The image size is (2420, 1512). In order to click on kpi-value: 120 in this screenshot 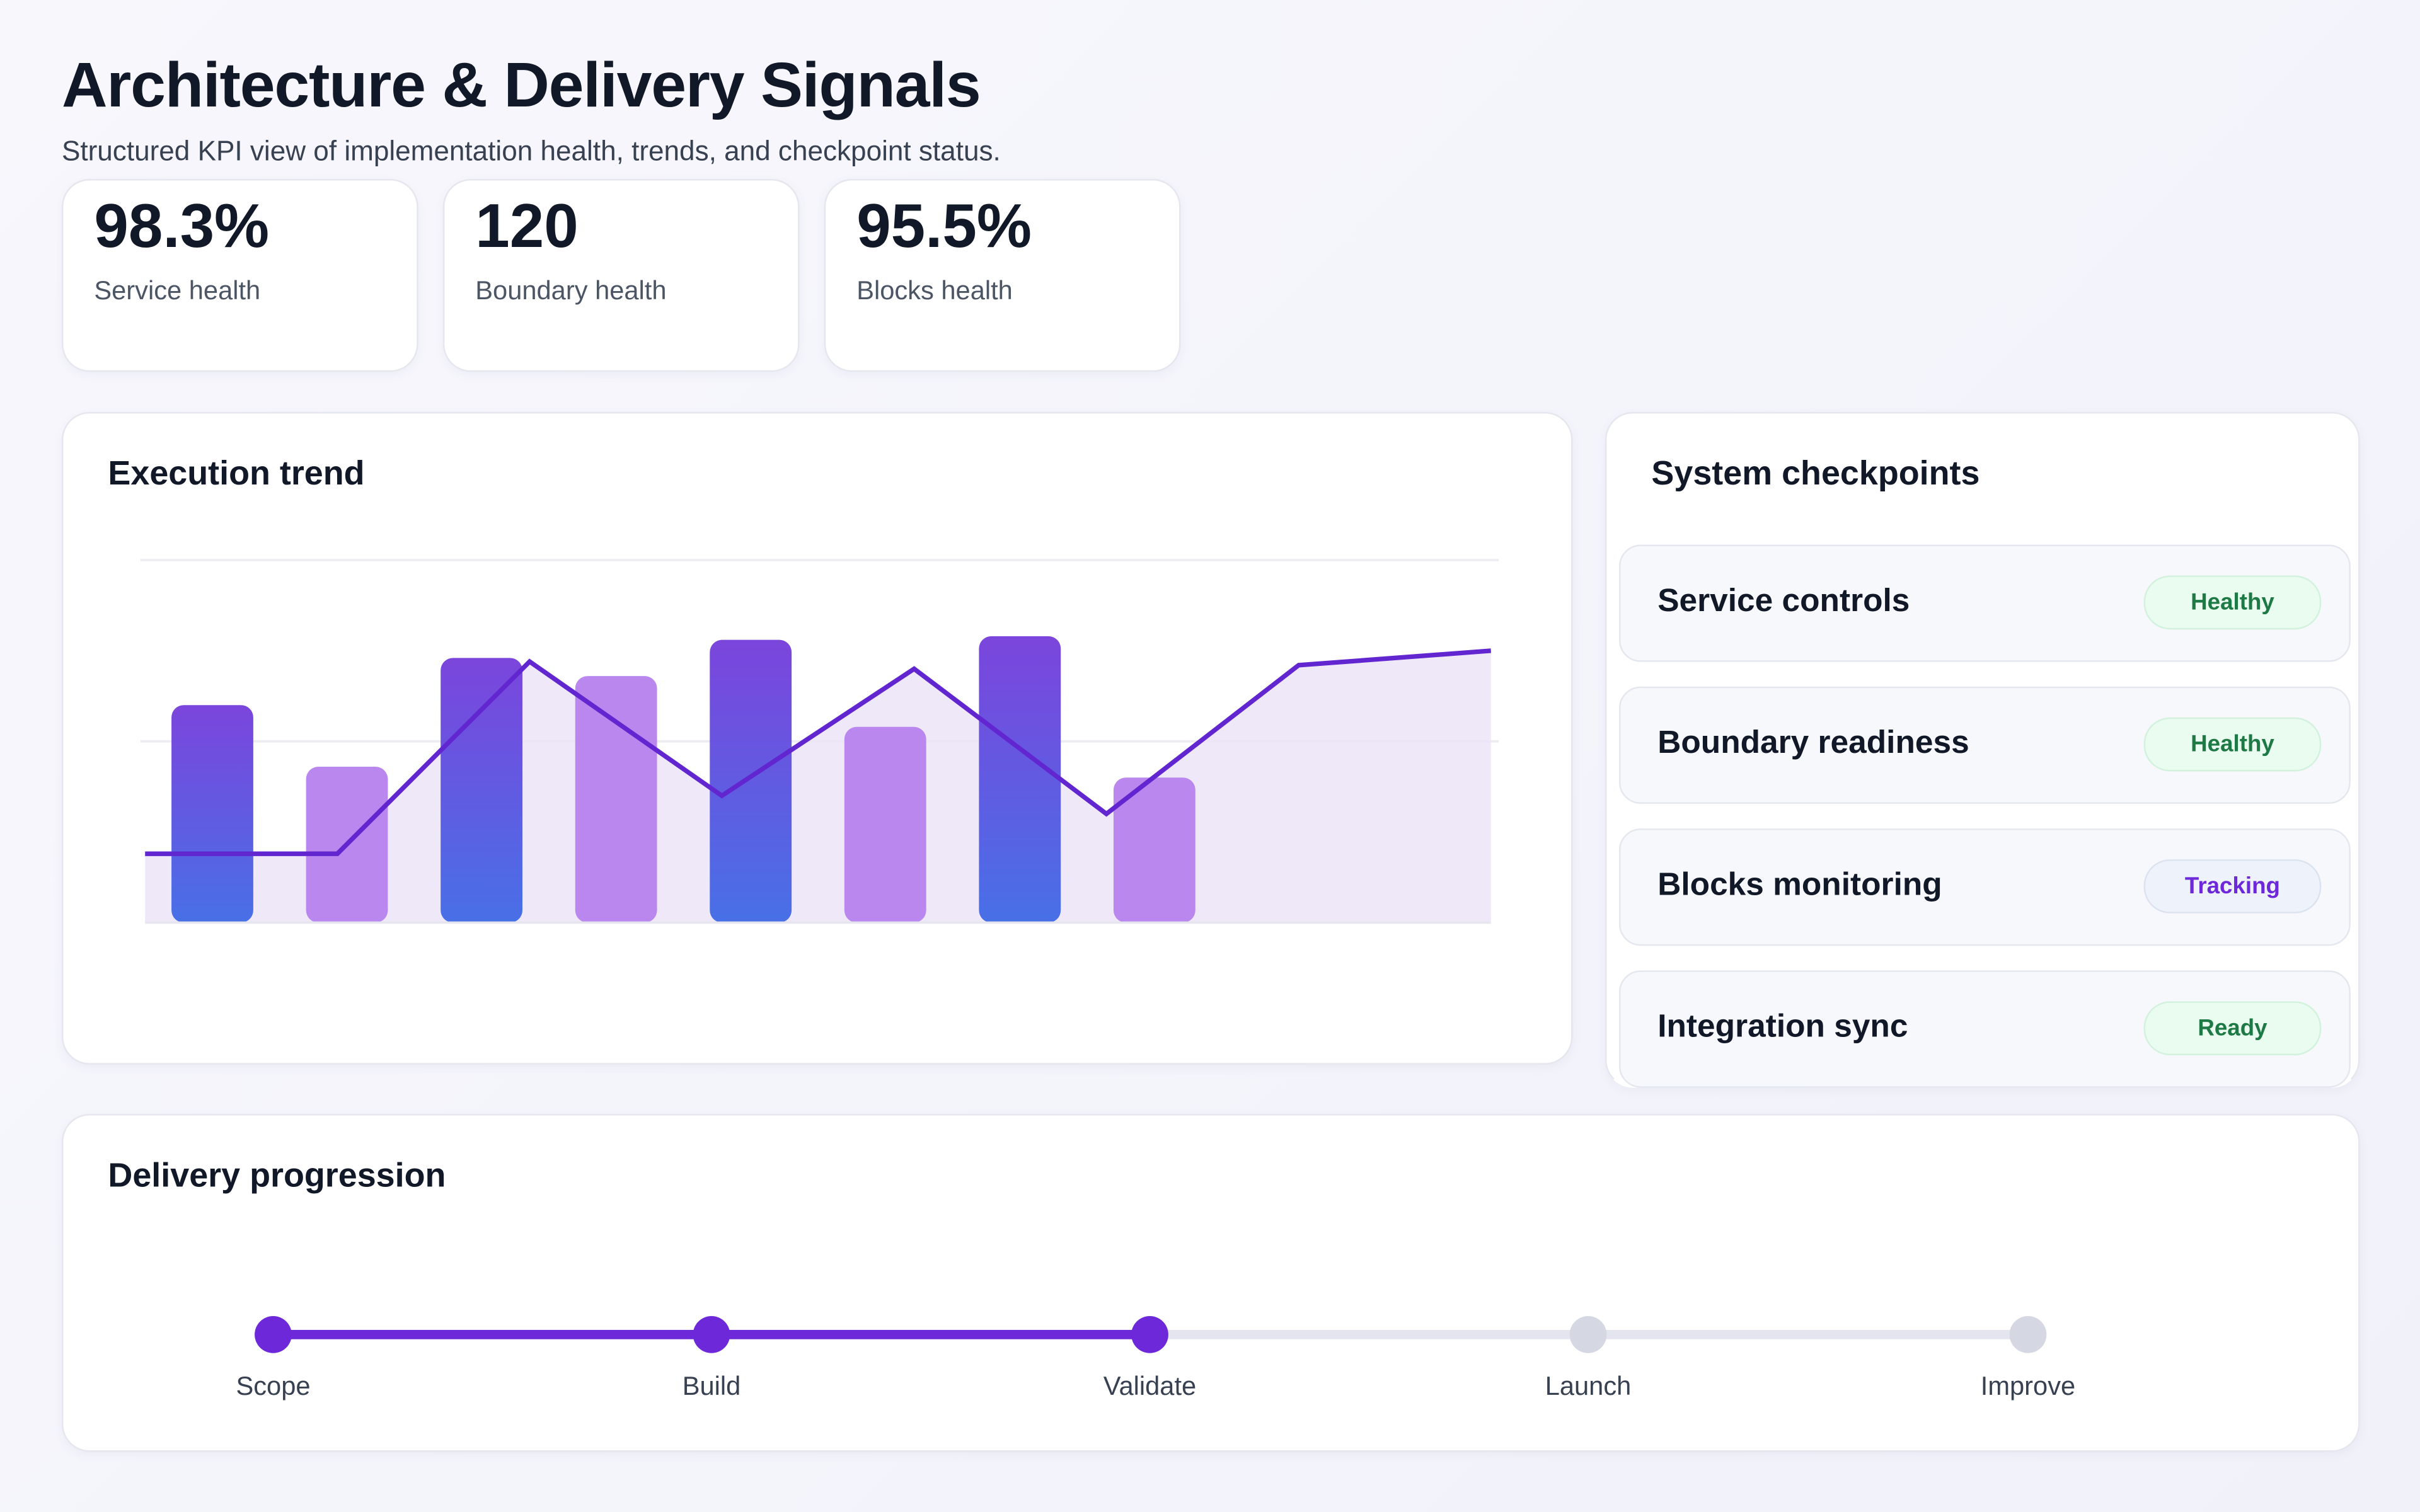, I will do `click(527, 227)`.